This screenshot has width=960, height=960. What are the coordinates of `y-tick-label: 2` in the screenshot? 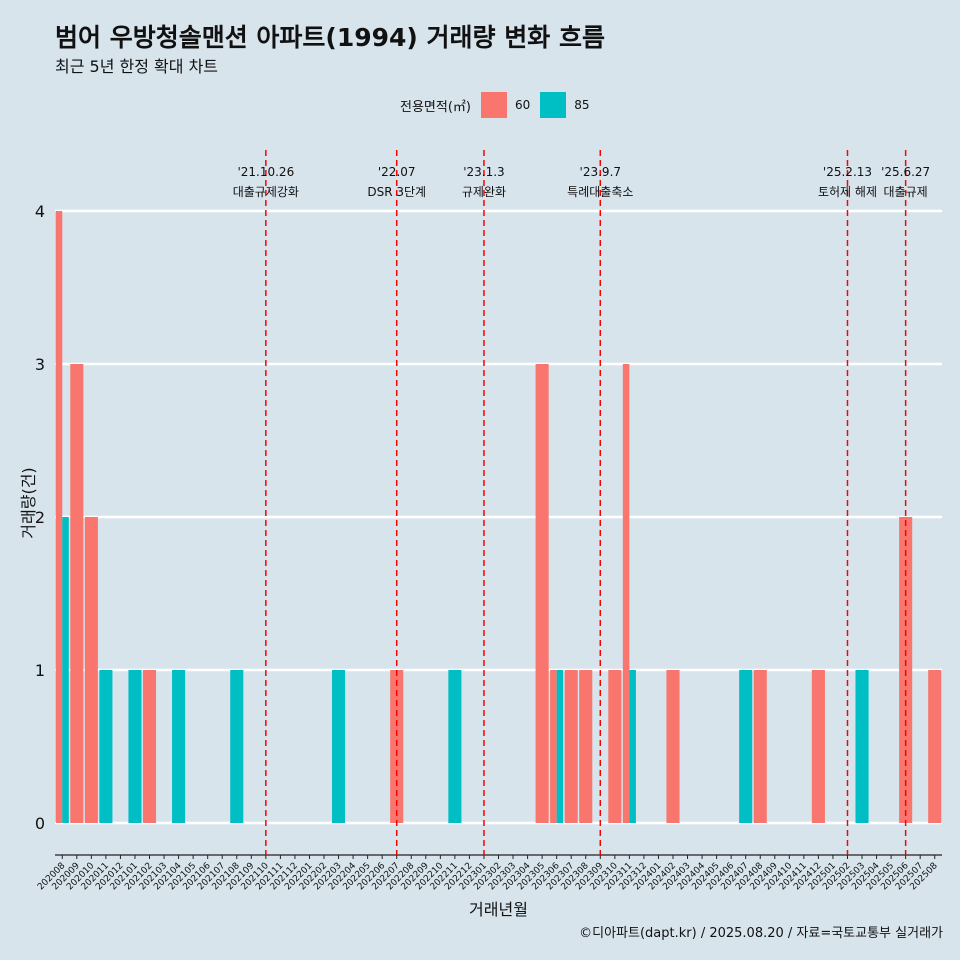 It's located at (40, 517).